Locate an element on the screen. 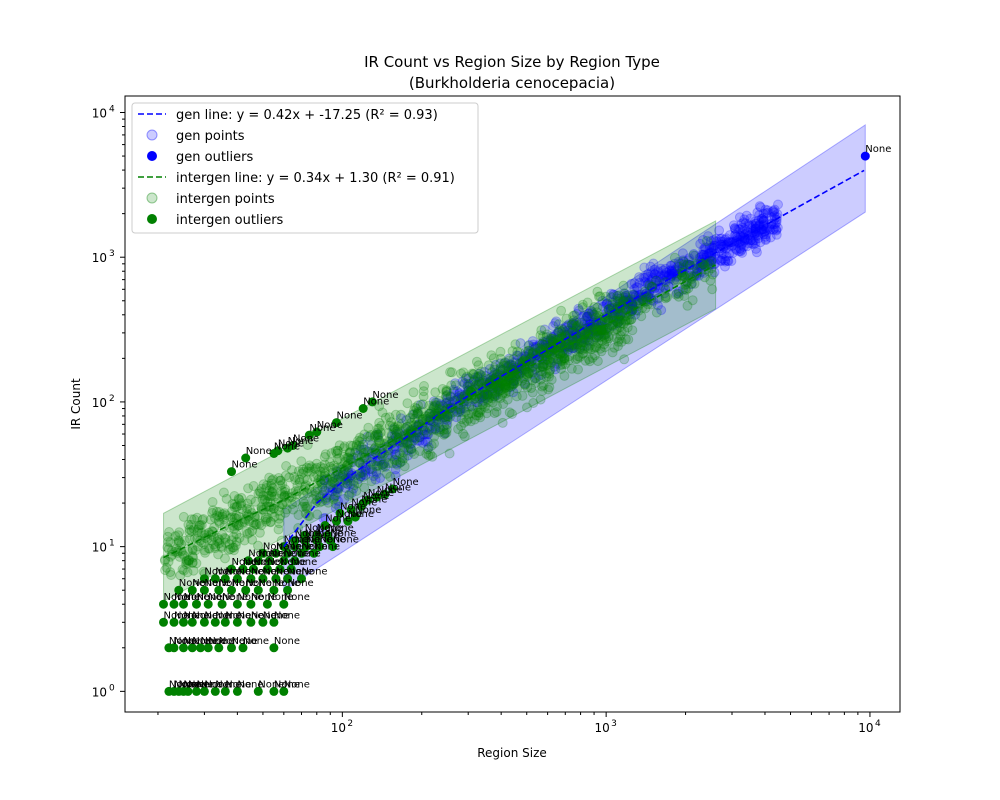 This screenshot has width=1000, height=800. y-axis-label: IR Count is located at coordinates (76, 404).